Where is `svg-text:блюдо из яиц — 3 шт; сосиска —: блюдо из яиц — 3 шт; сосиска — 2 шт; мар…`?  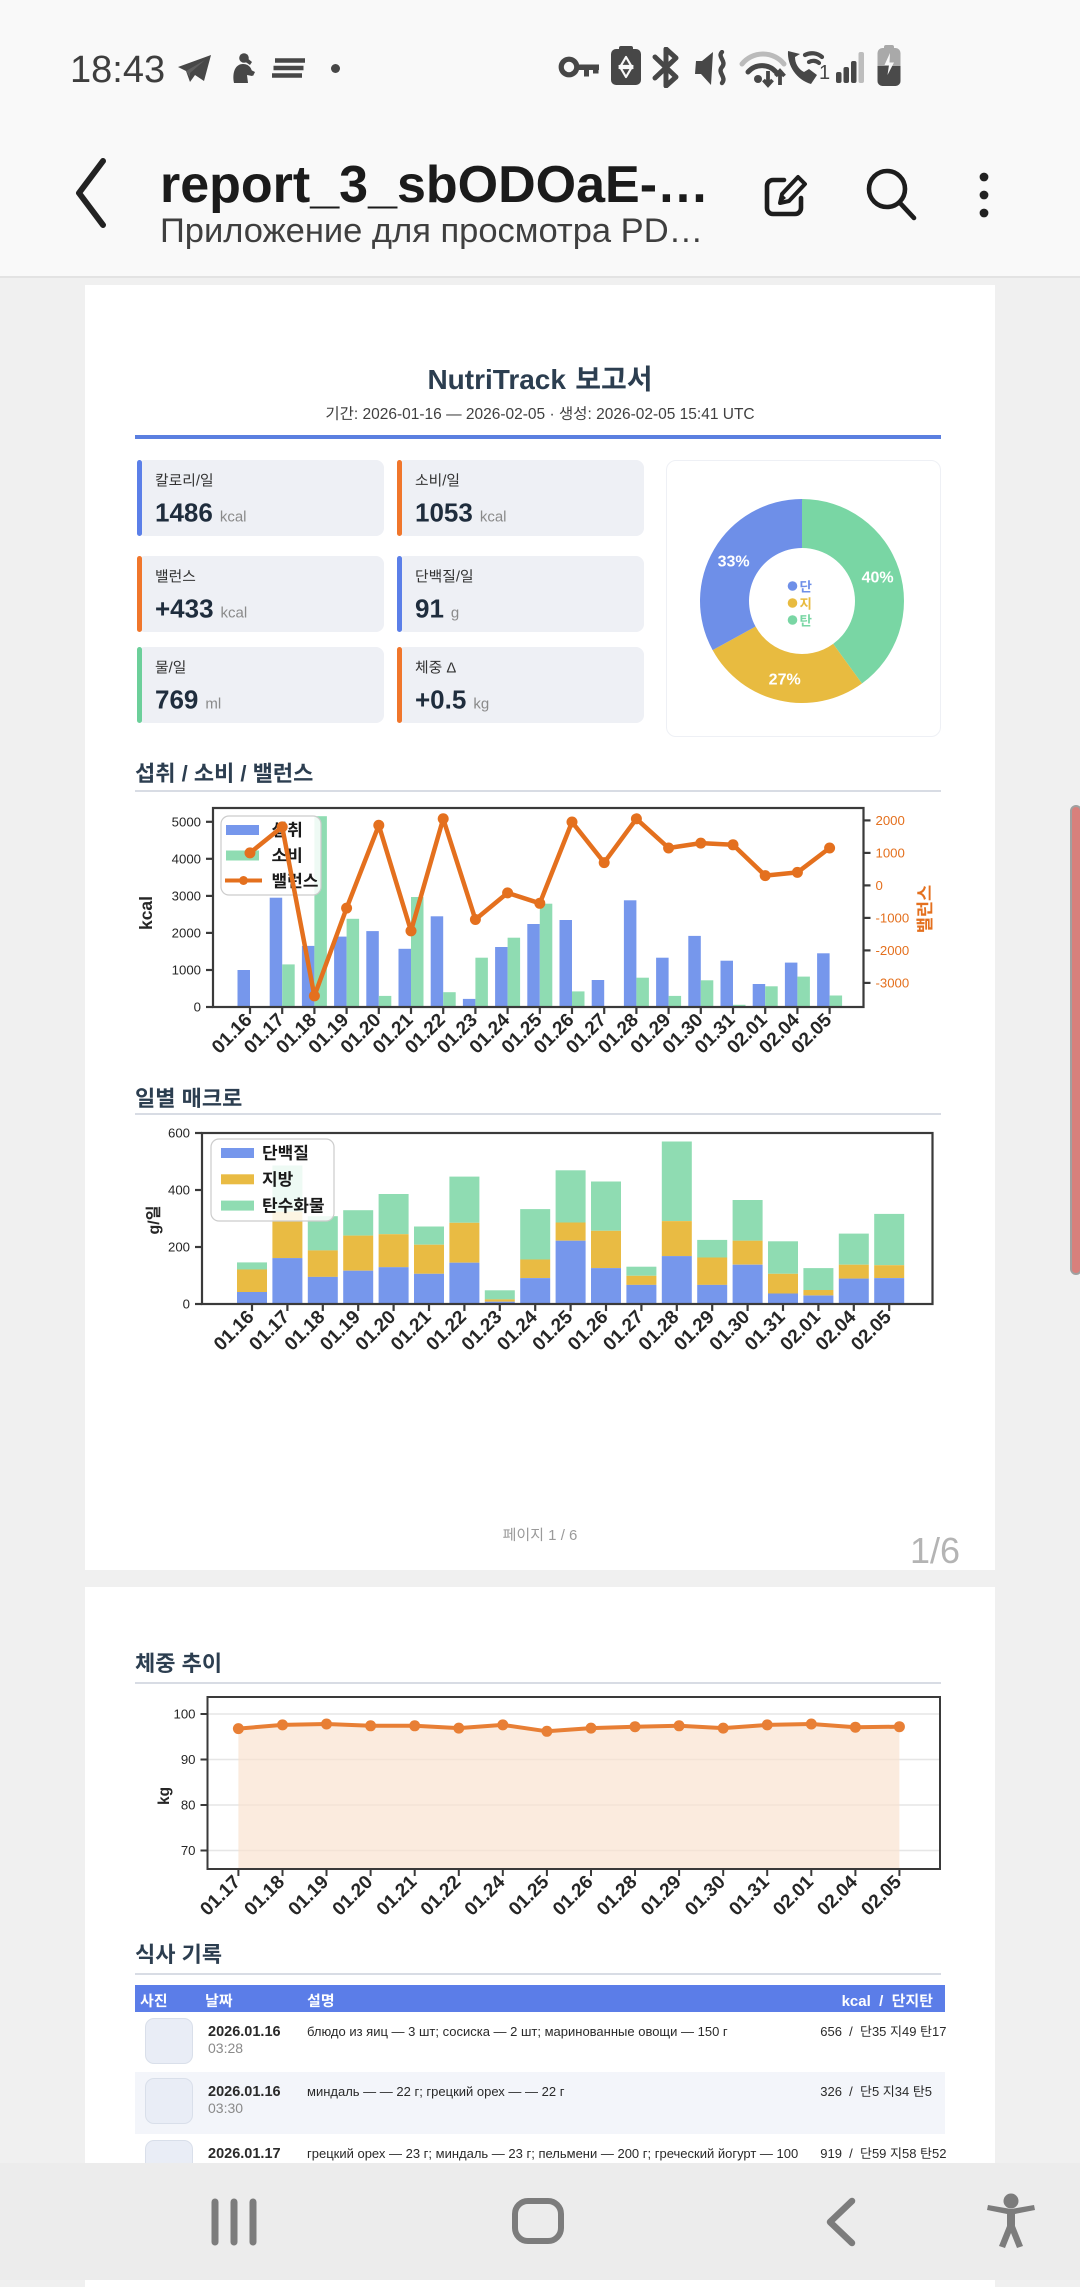 svg-text:блюдо из яиц — 3 шт; сосиска —: блюдо из яиц — 3 шт; сосиска — 2 шт; мар… is located at coordinates (517, 2031).